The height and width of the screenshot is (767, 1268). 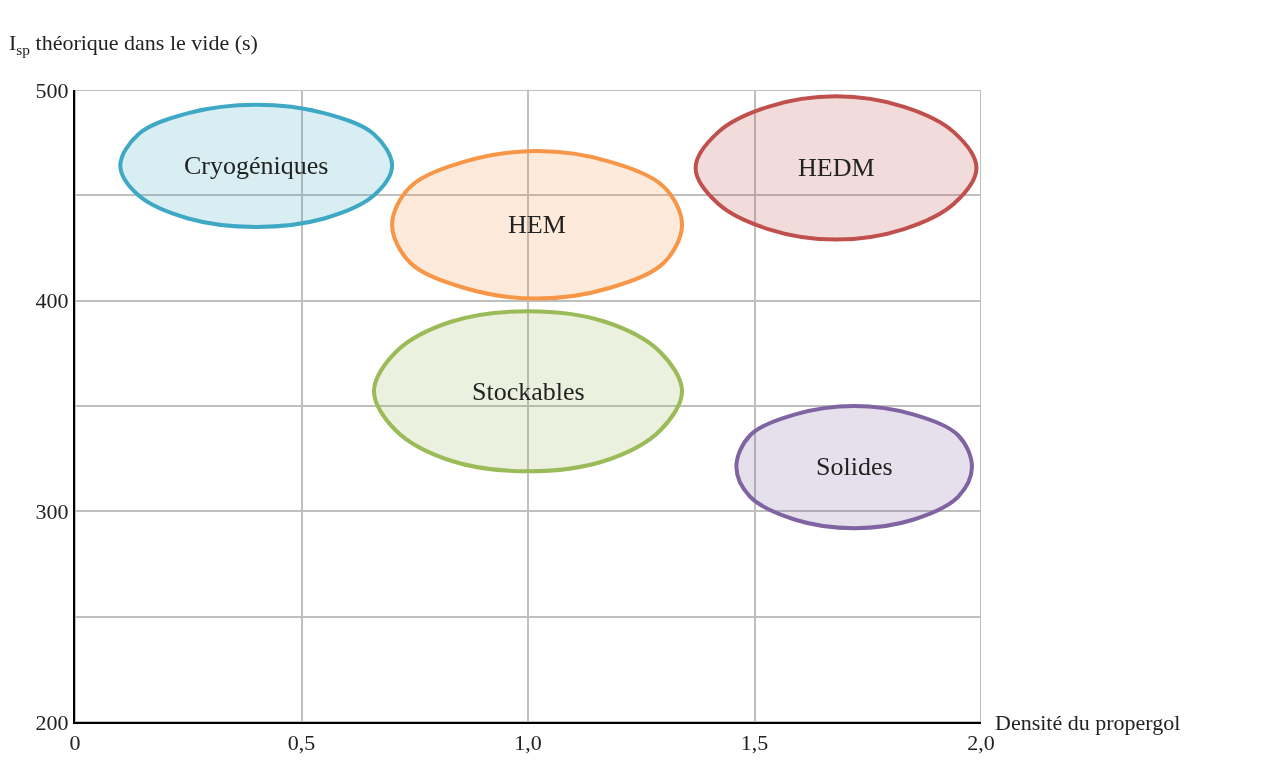 I want to click on series-label: HEM, so click(x=537, y=224).